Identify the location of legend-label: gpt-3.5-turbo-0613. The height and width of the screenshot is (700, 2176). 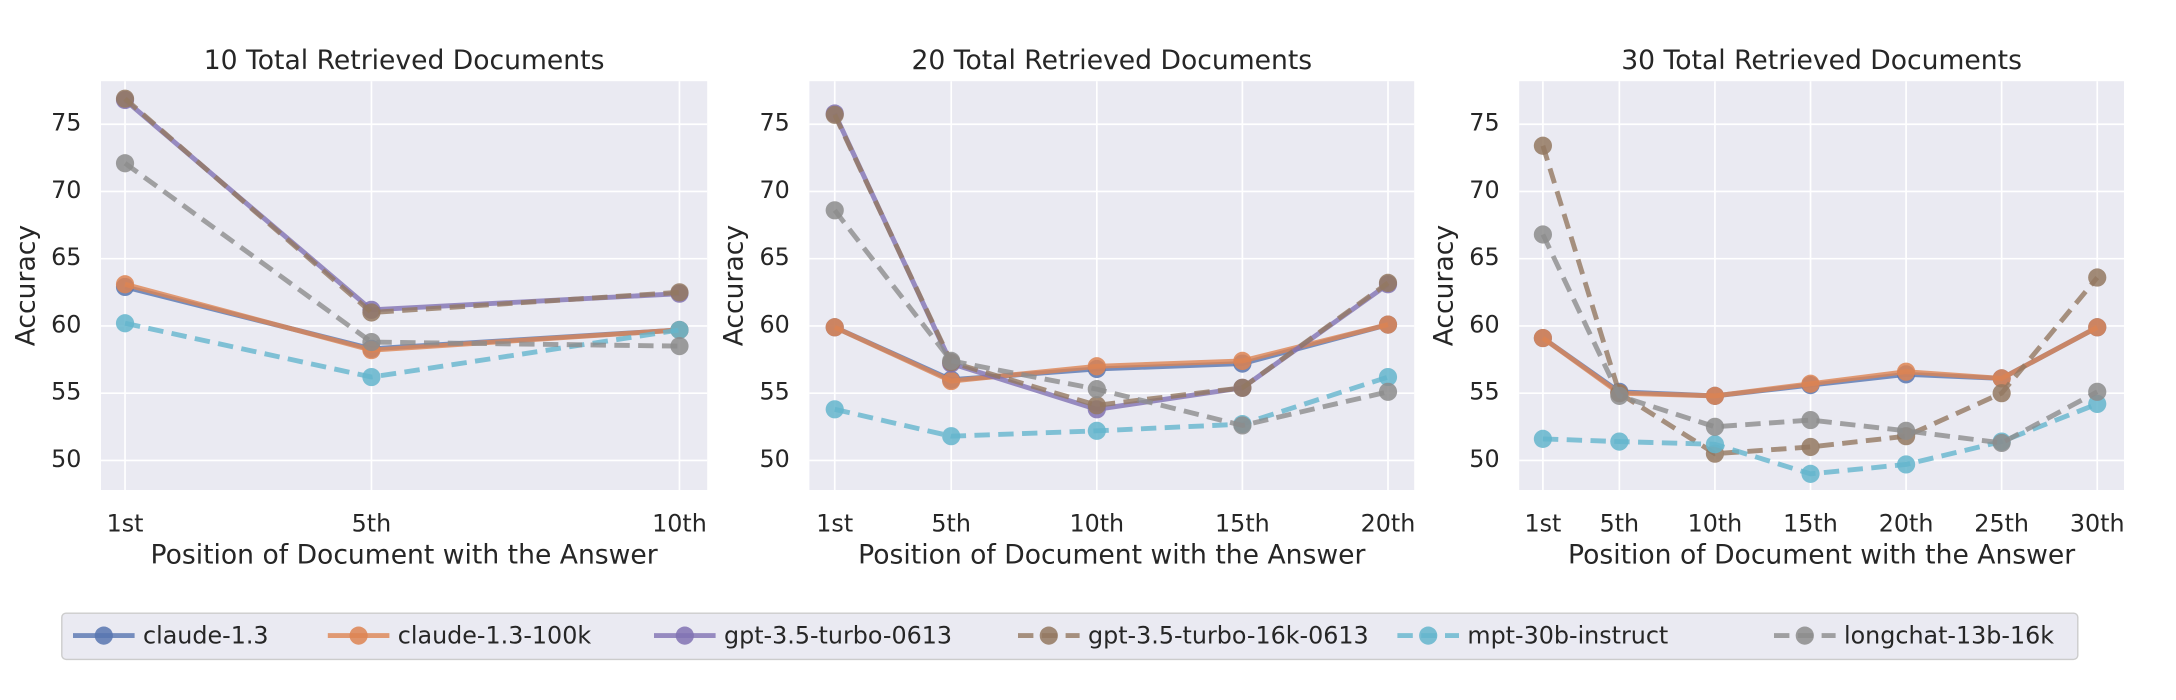
(838, 636).